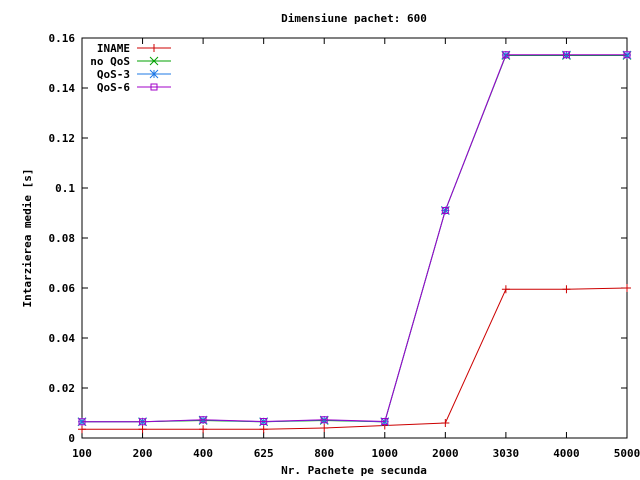 Image resolution: width=640 pixels, height=480 pixels. Describe the element at coordinates (62, 88) in the screenshot. I see `y-tick-label: 0.14` at that location.